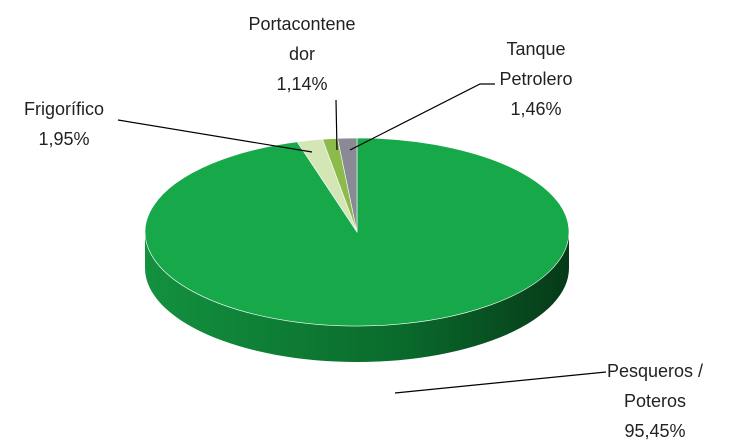  Describe the element at coordinates (347, 185) in the screenshot. I see `pie-slice` at that location.